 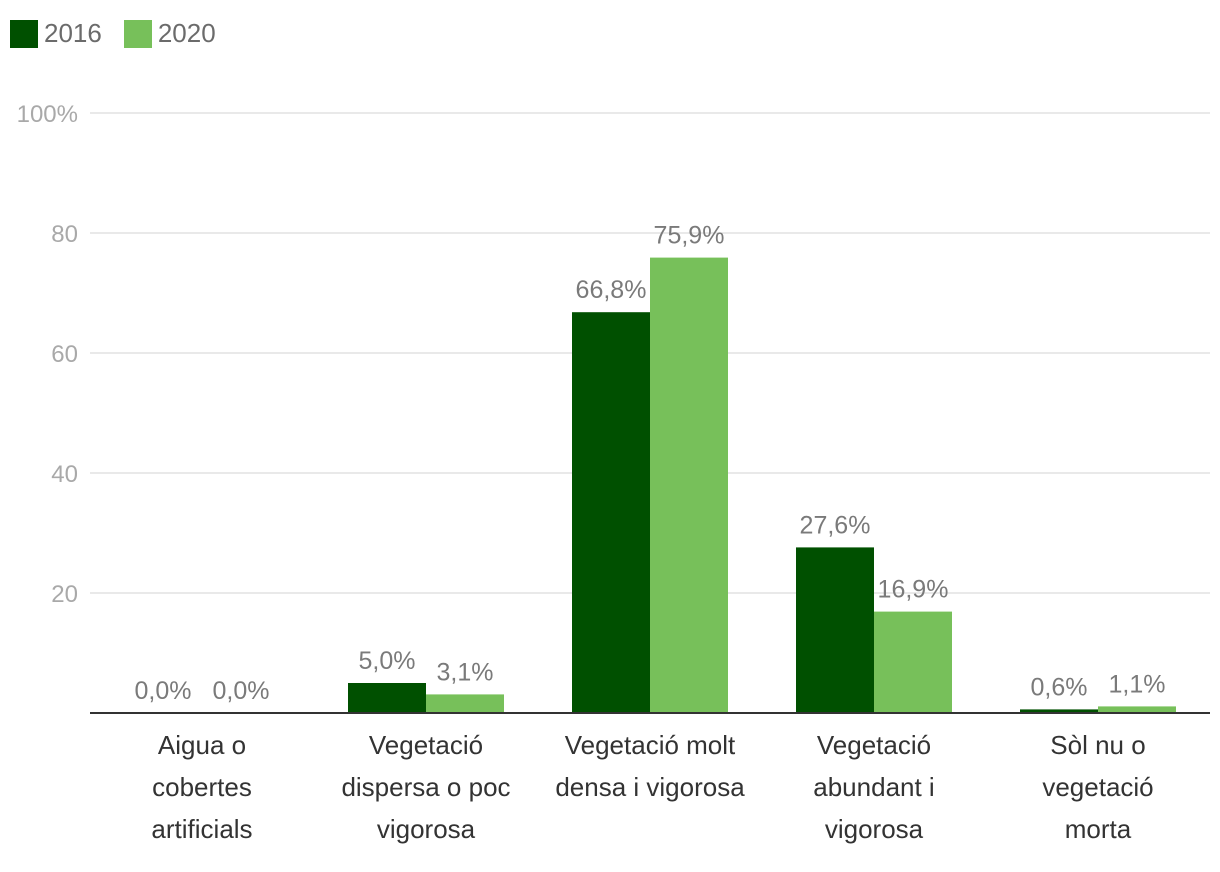 I want to click on legend-swatch-2016, so click(x=24, y=33).